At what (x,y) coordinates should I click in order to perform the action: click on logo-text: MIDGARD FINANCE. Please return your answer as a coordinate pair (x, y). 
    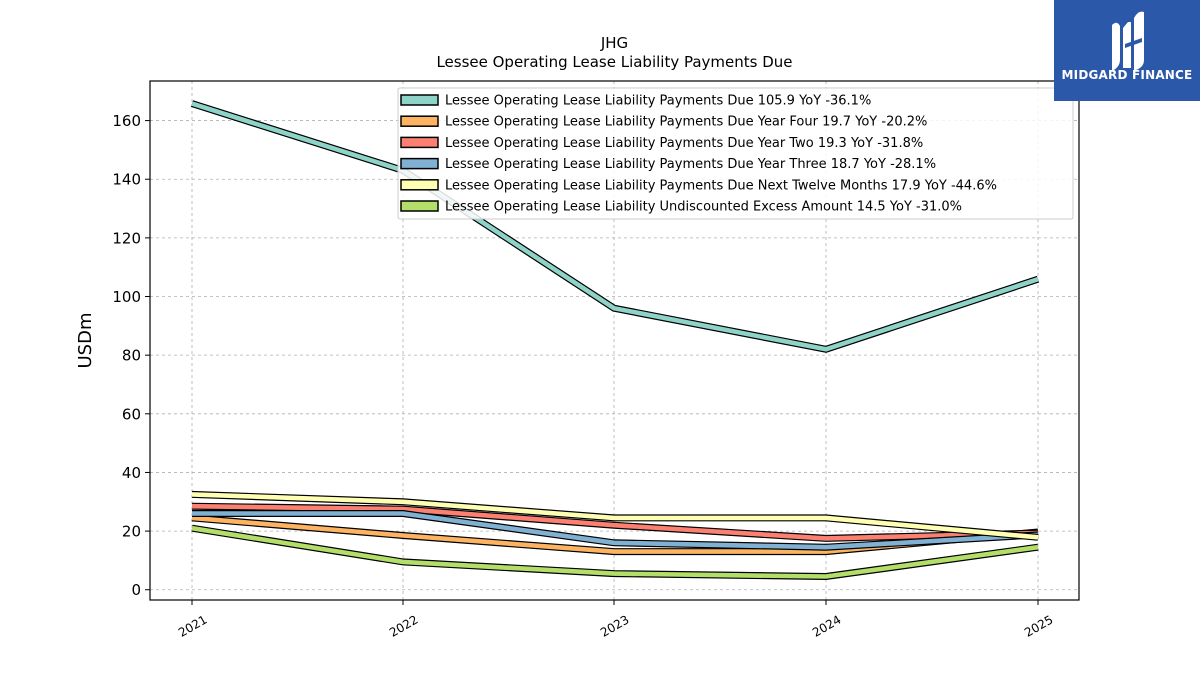
    Looking at the image, I should click on (1127, 75).